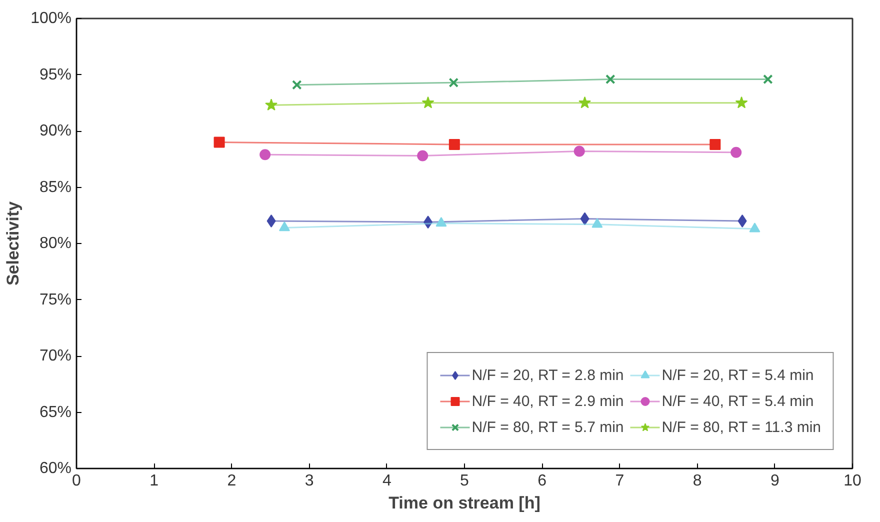  What do you see at coordinates (154, 481) in the screenshot?
I see `x-tick-label: 1` at bounding box center [154, 481].